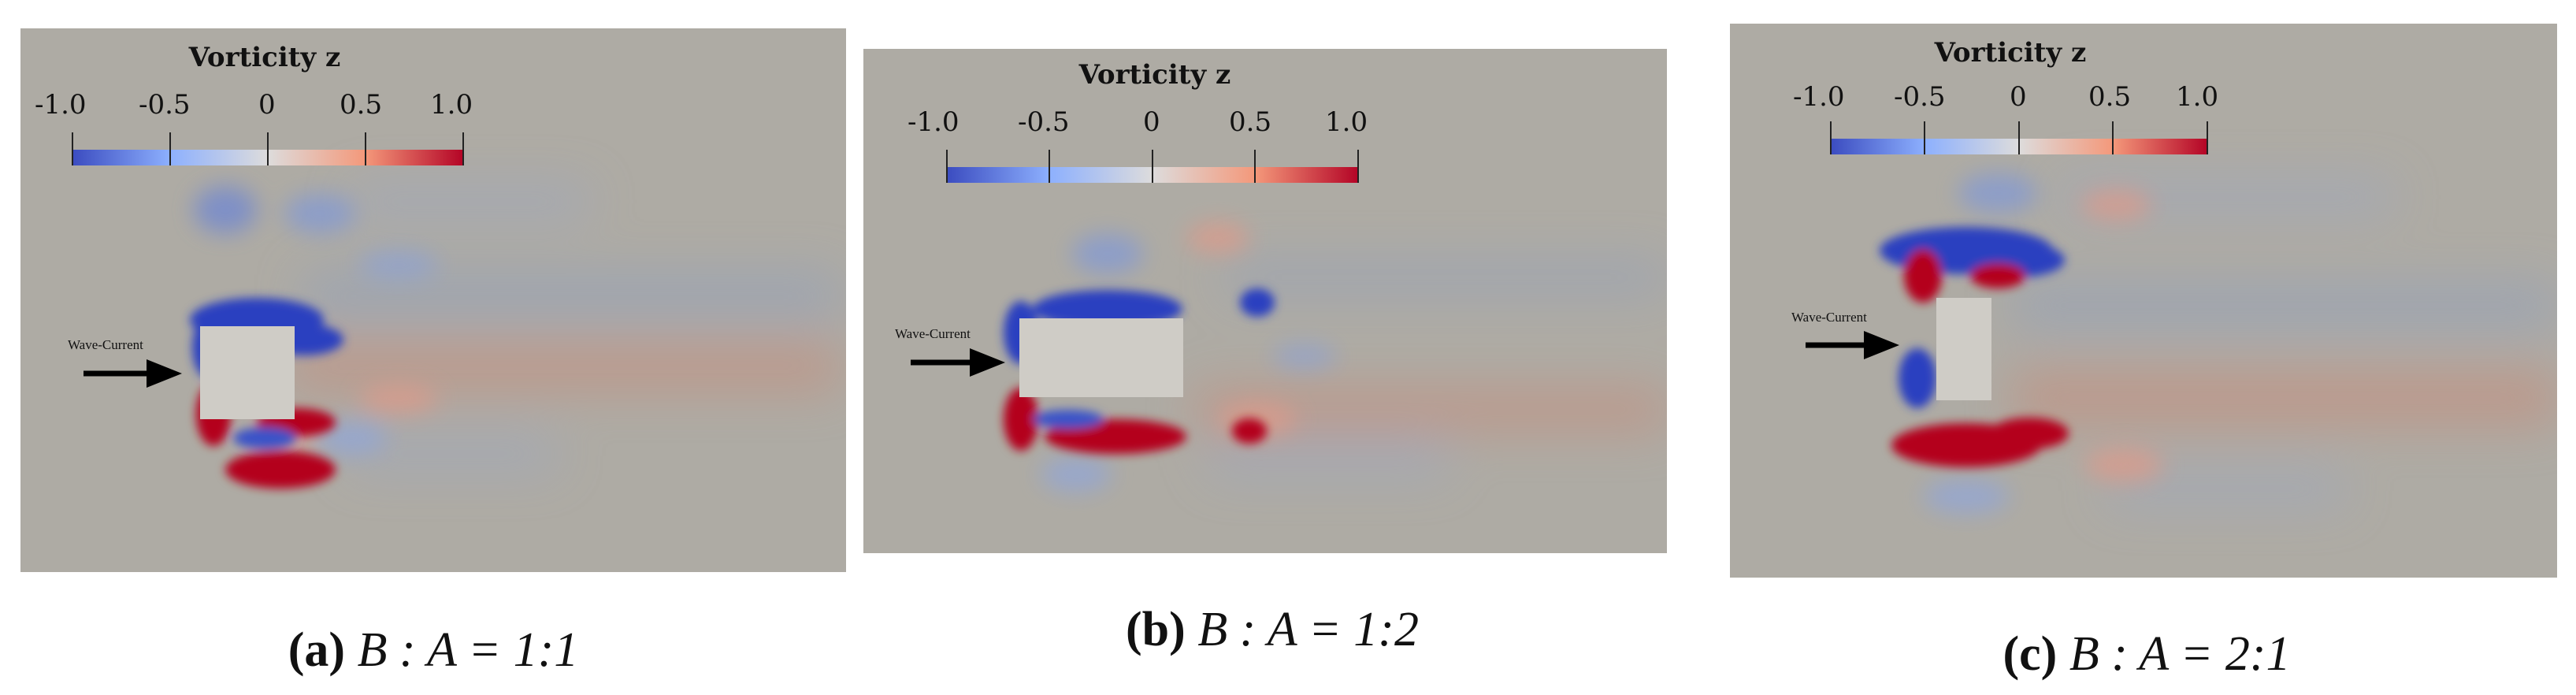 The width and height of the screenshot is (2576, 695). What do you see at coordinates (1308, 629) in the screenshot?
I see `caption-b-ratio: B : A = 1:2` at bounding box center [1308, 629].